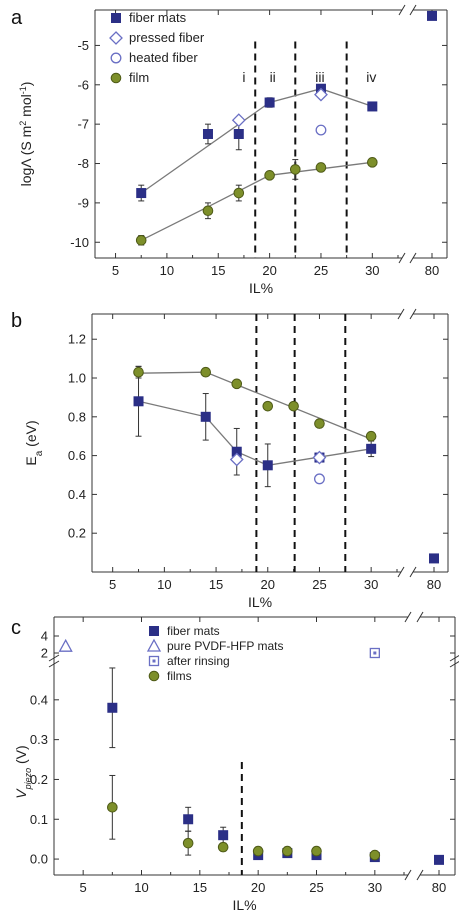 The width and height of the screenshot is (459, 918). Describe the element at coordinates (44, 636) in the screenshot. I see `y-tick-label: 4` at that location.